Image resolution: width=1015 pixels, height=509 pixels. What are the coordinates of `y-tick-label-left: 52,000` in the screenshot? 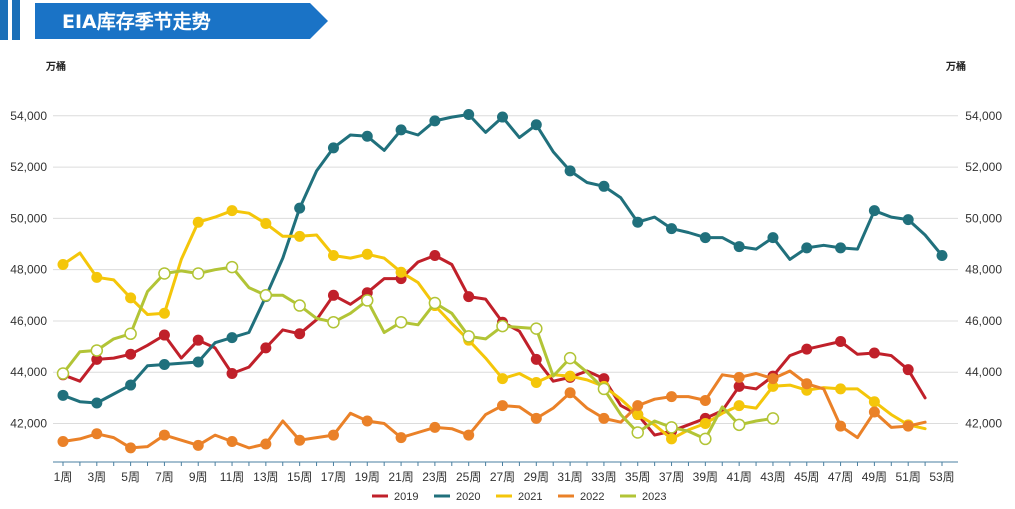 It's located at (28, 167).